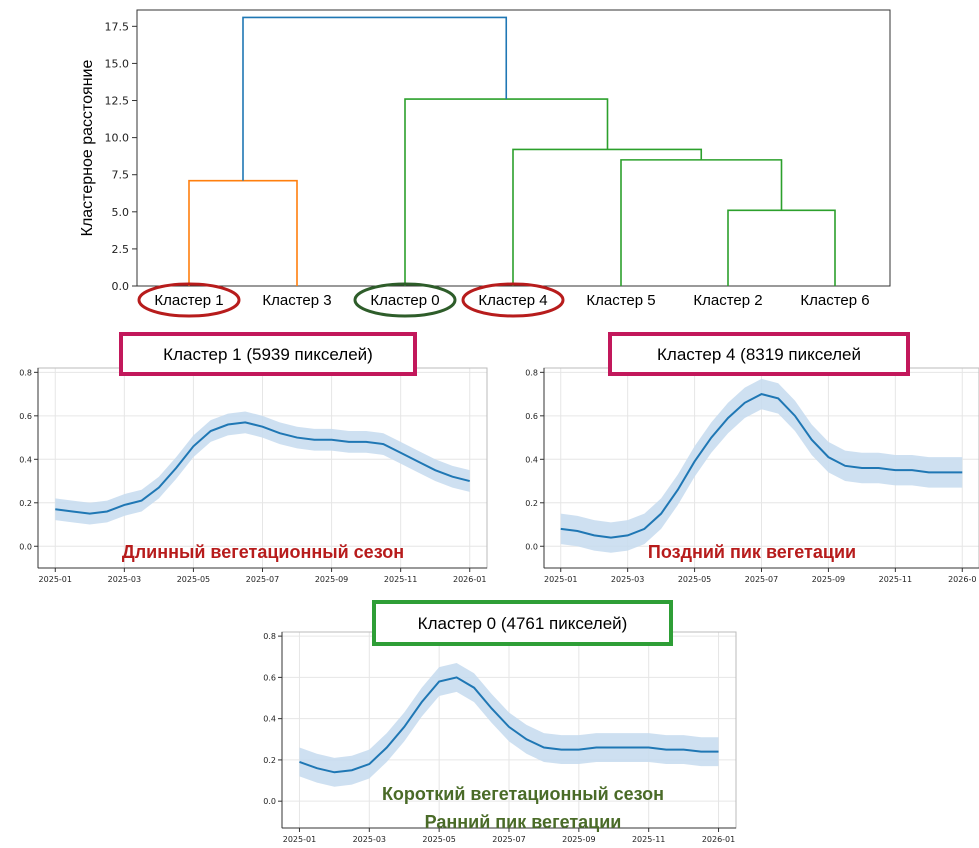  Describe the element at coordinates (404, 300) in the screenshot. I see `leaf-label: Кластер 0` at that location.